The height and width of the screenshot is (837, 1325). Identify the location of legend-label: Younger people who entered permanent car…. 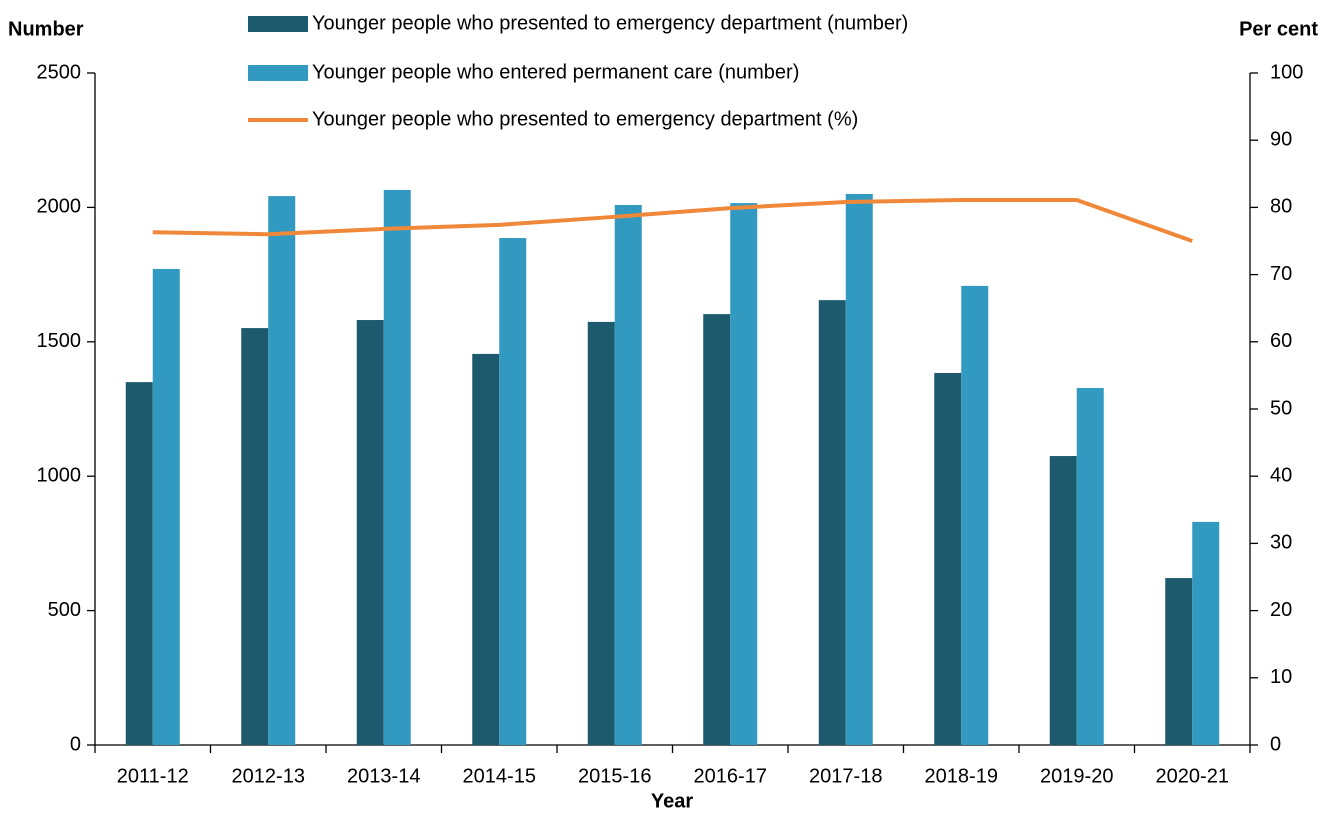
(555, 72).